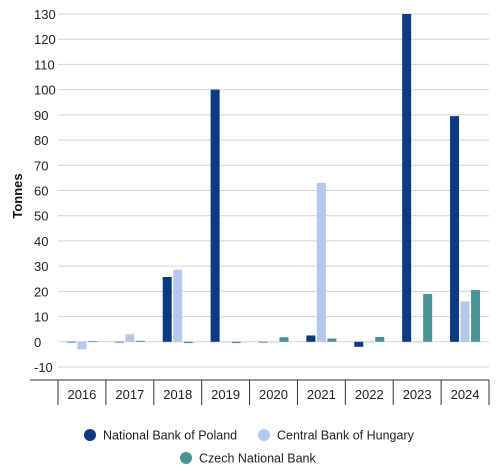 This screenshot has height=471, width=504. What do you see at coordinates (41, 241) in the screenshot?
I see `y-tick-label: 40` at bounding box center [41, 241].